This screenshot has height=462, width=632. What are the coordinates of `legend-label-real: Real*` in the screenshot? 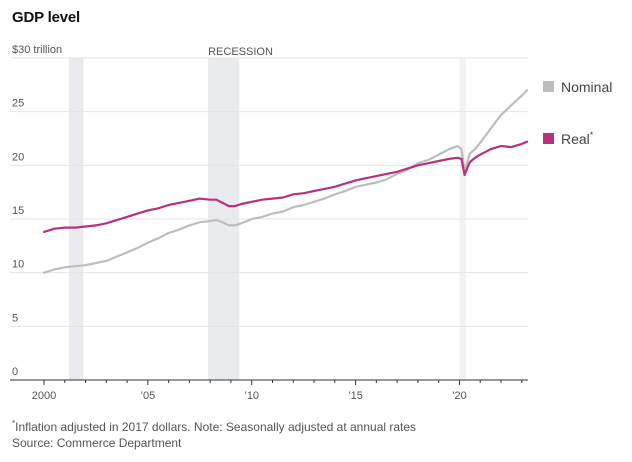 It's located at (577, 138).